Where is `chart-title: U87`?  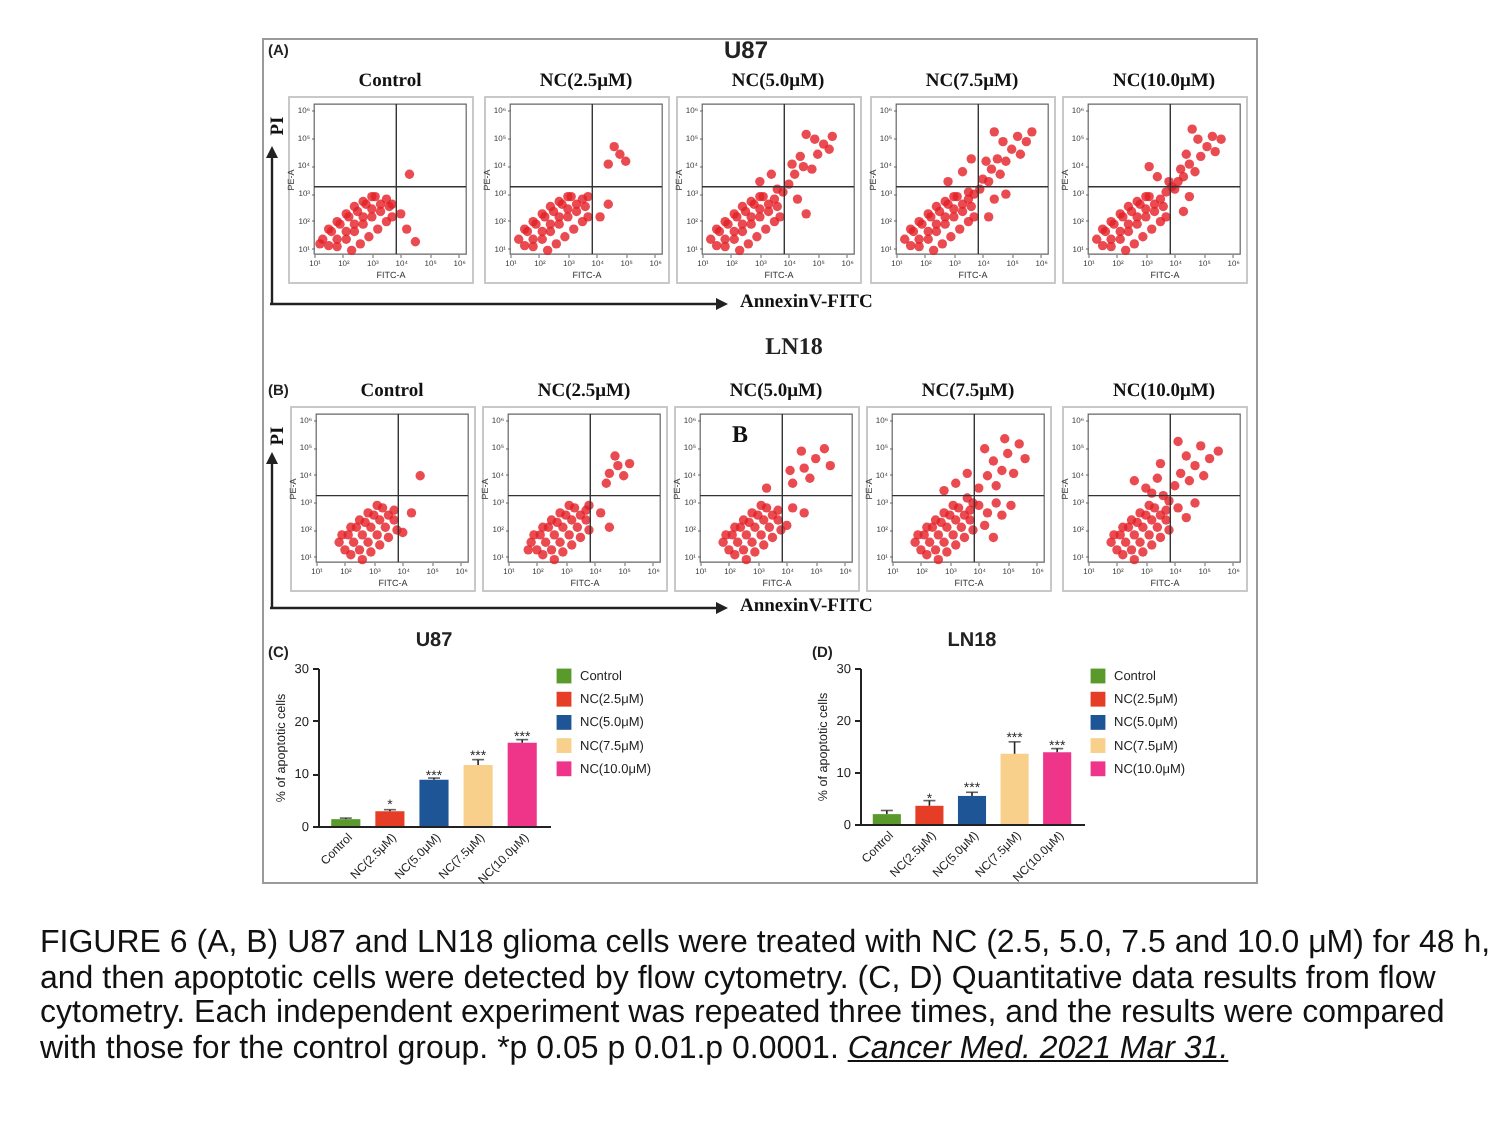 chart-title: U87 is located at coordinates (434, 641).